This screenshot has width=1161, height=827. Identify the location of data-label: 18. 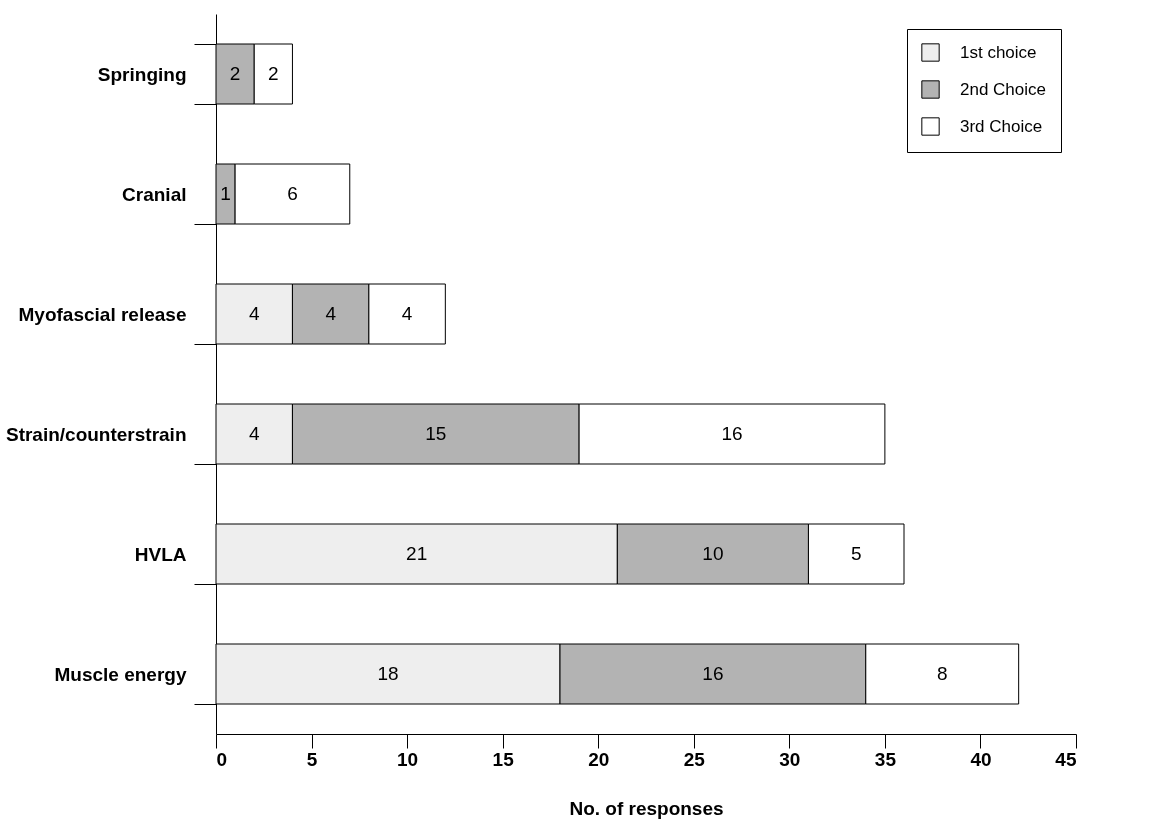
(388, 673).